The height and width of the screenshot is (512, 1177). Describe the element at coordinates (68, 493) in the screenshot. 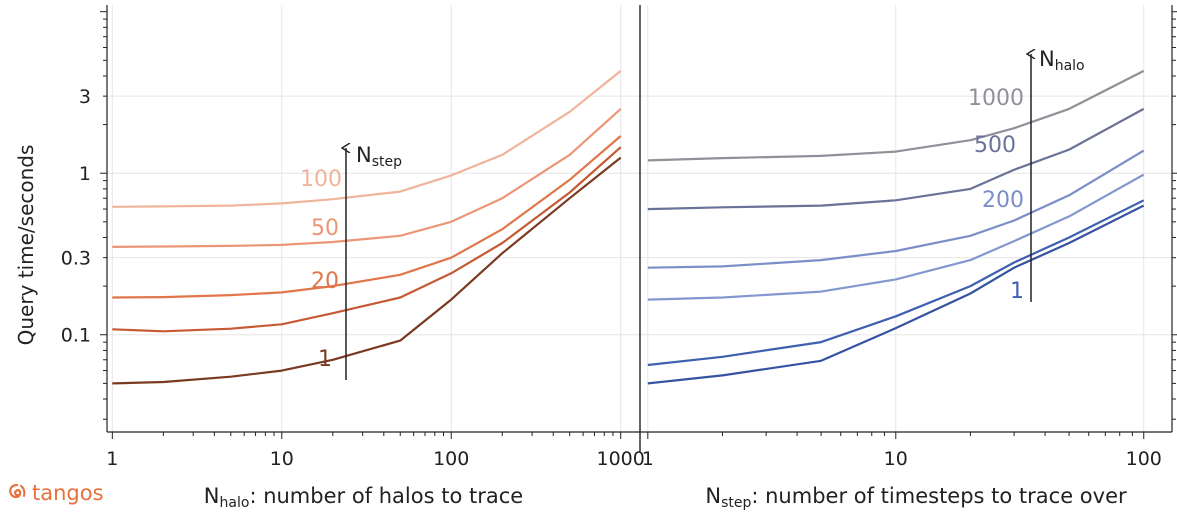

I see `brand-name: tangos` at that location.